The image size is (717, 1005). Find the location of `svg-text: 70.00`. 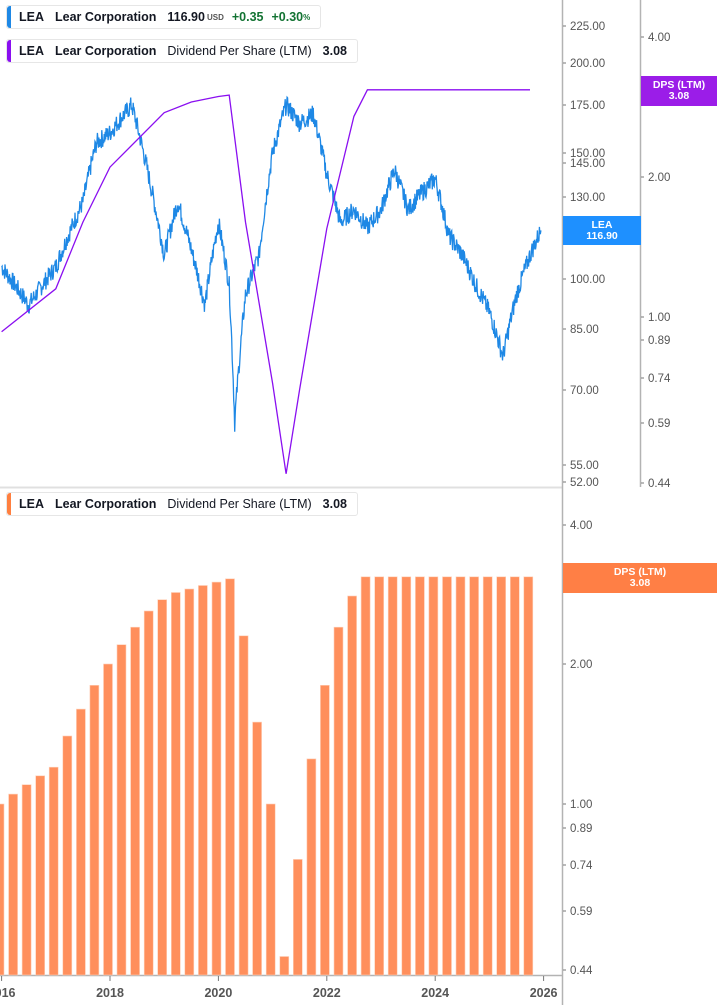

svg-text: 70.00 is located at coordinates (584, 391).